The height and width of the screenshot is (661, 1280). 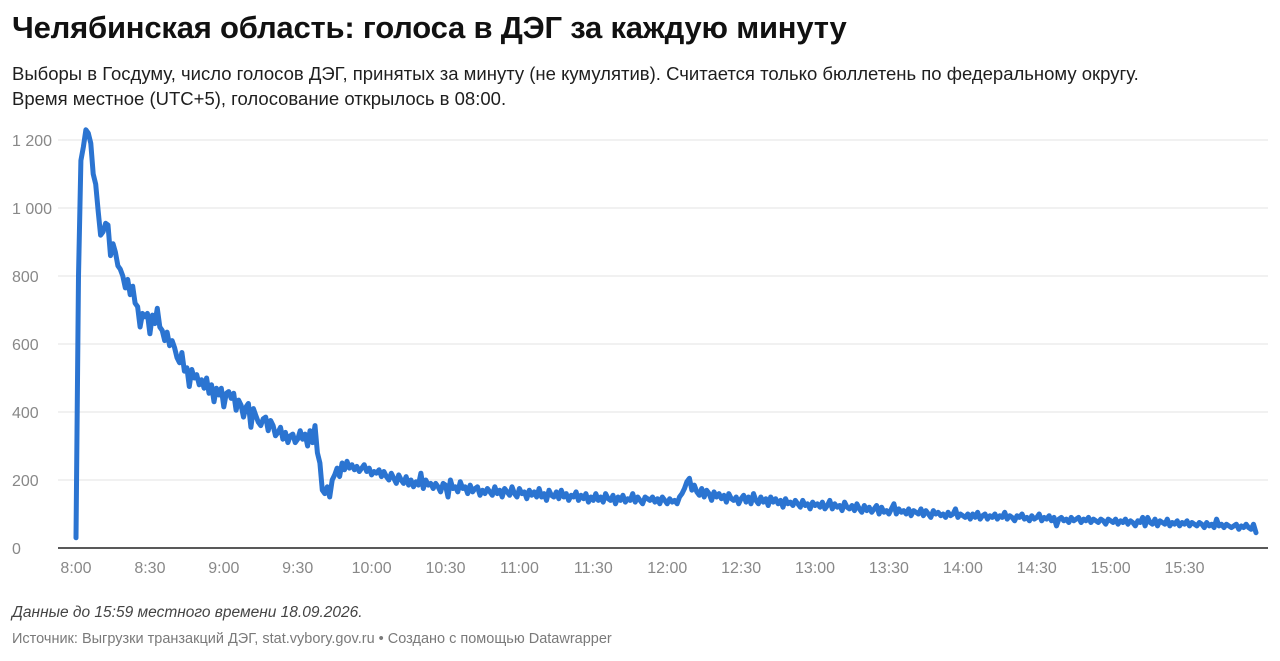 What do you see at coordinates (32, 141) in the screenshot?
I see `y-tick-label: 1 200` at bounding box center [32, 141].